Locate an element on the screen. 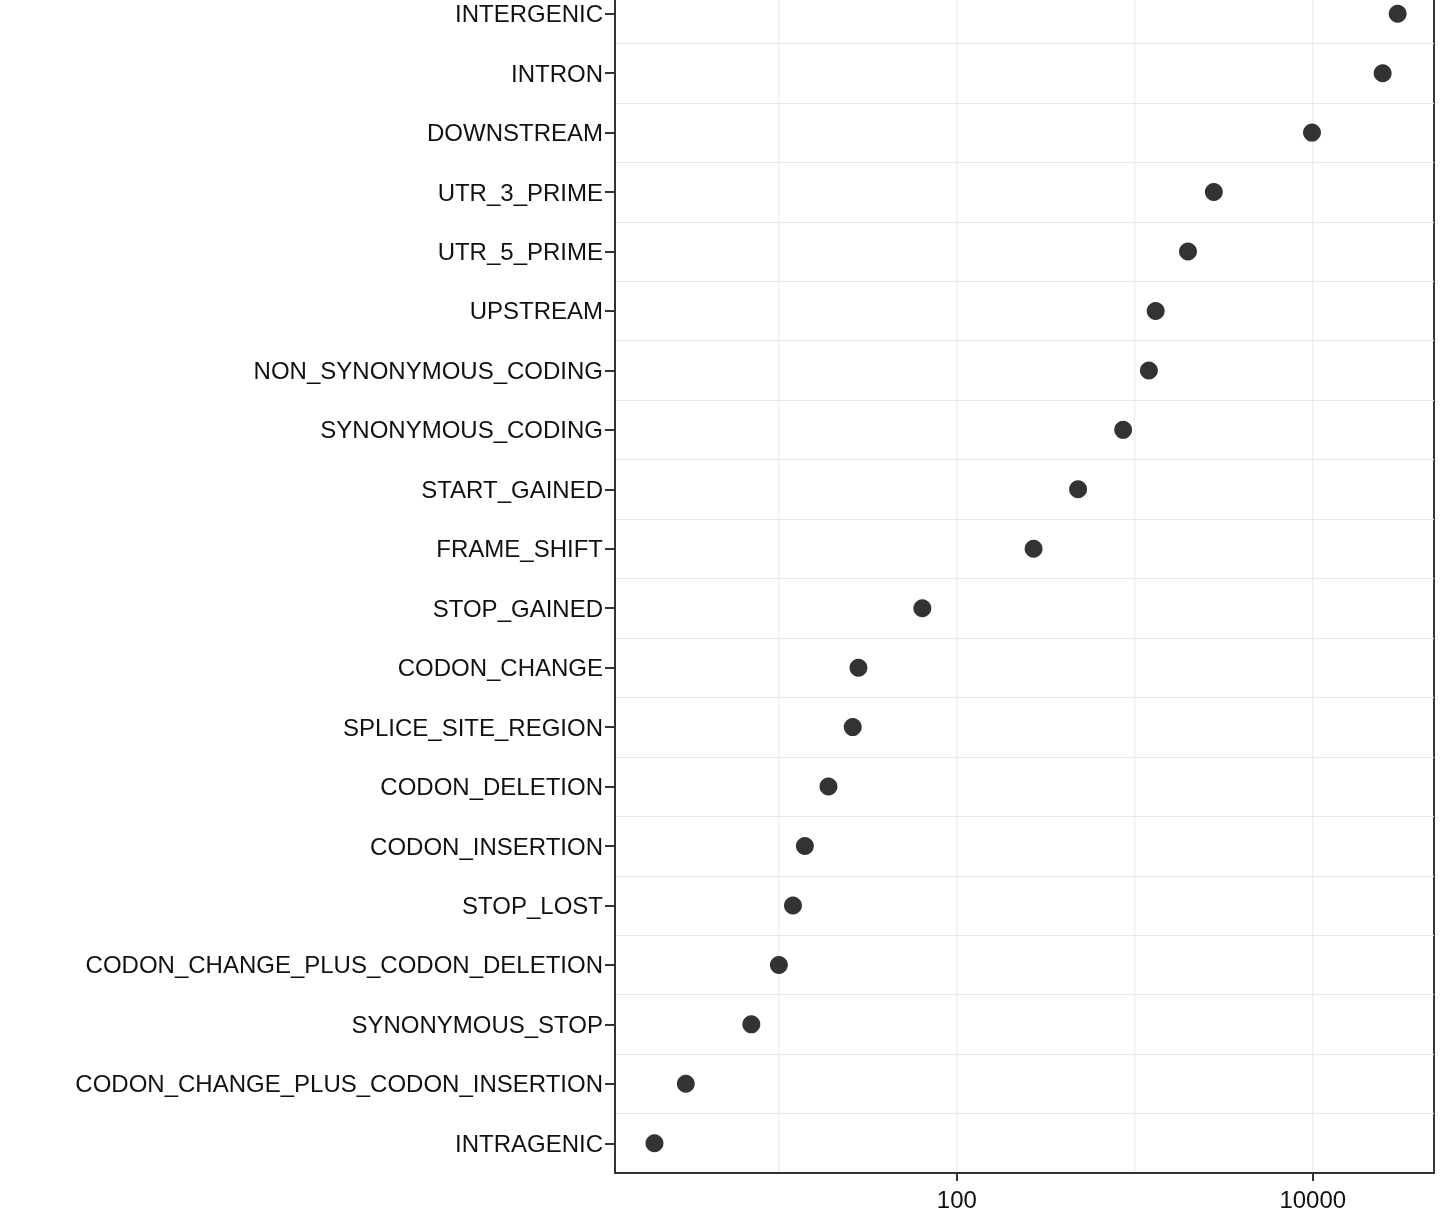 Image resolution: width=1440 pixels, height=1216 pixels. y-tick-label: DOWNSTREAM is located at coordinates (515, 133).